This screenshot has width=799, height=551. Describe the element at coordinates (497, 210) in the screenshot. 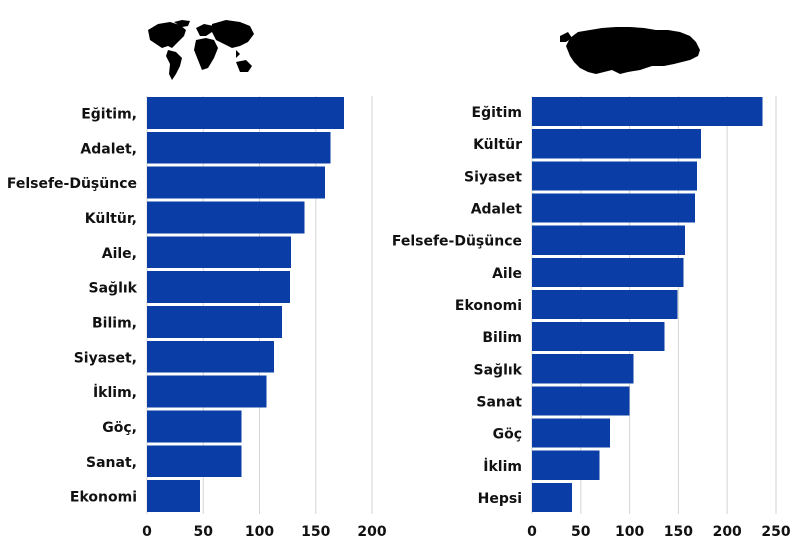

I see `category-label: Adalet` at that location.